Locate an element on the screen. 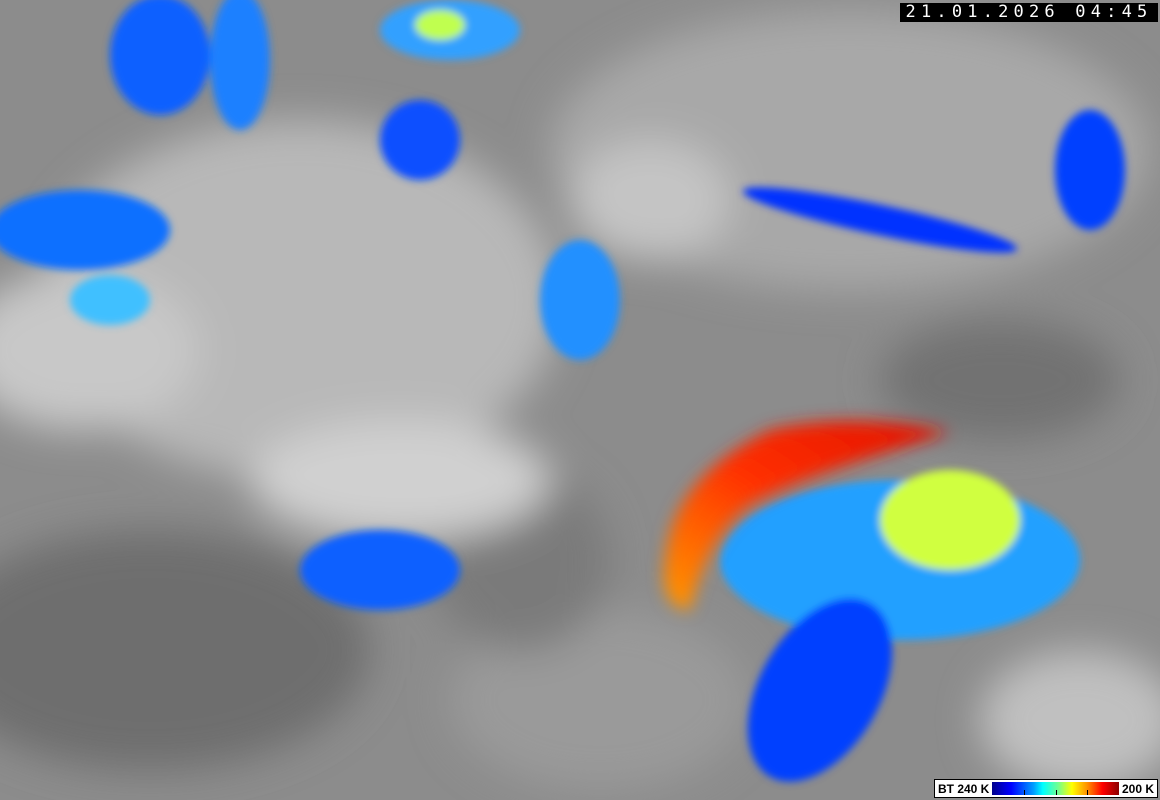 This screenshot has height=800, width=1160. temperature-legend: BT 240 K 200 K is located at coordinates (1046, 788).